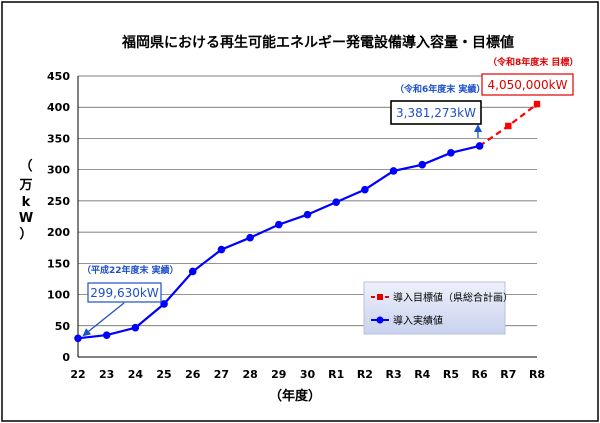 This screenshot has height=423, width=600. What do you see at coordinates (106, 374) in the screenshot?
I see `x-tick-label: 23` at bounding box center [106, 374].